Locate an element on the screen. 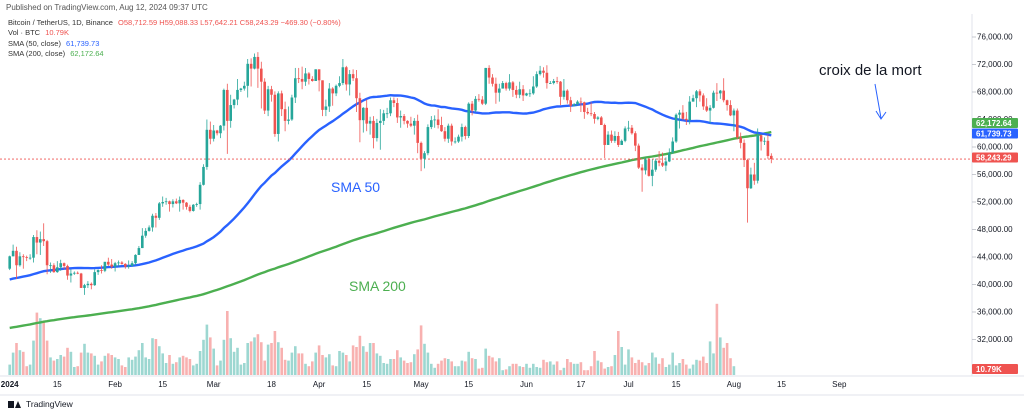 Image resolution: width=1024 pixels, height=415 pixels. sma200-annotation: SMA 200 is located at coordinates (377, 286).